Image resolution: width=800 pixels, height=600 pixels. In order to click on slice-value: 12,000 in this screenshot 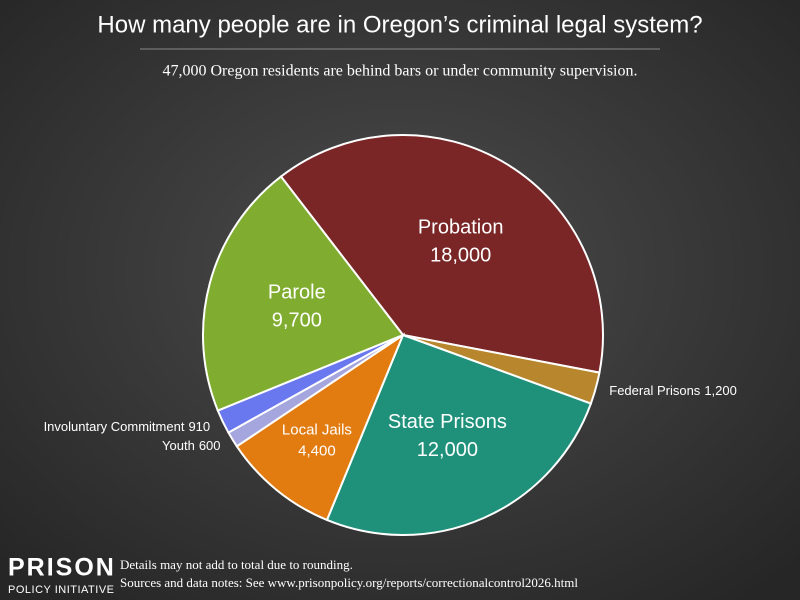, I will do `click(447, 450)`.